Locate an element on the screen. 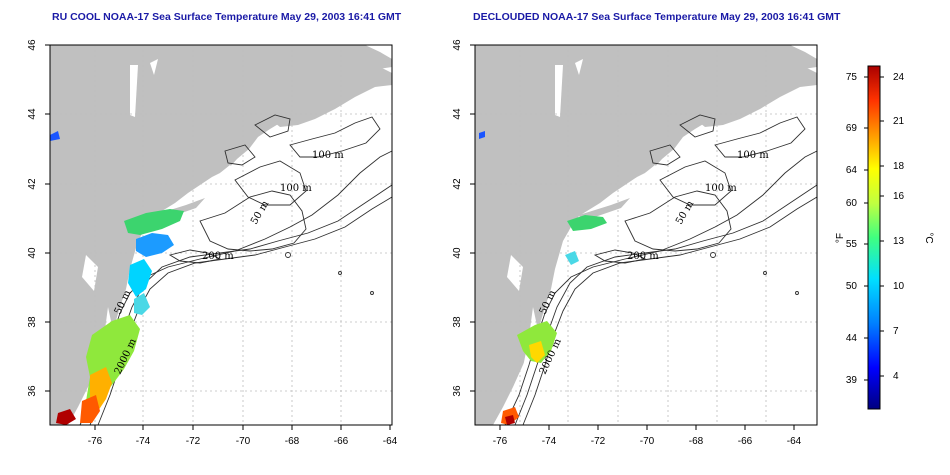  left-lon-tick-label: -74 is located at coordinates (143, 441).